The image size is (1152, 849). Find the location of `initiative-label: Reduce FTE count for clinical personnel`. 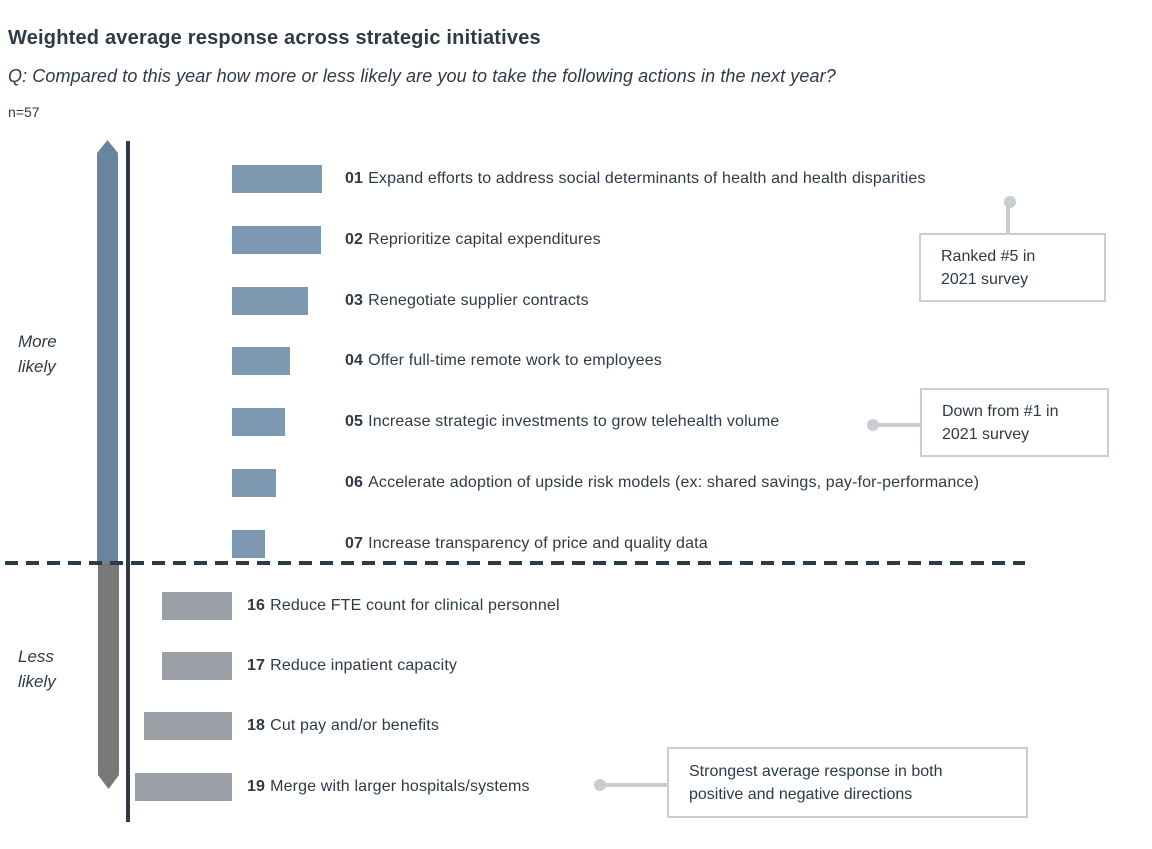

initiative-label: Reduce FTE count for clinical personnel is located at coordinates (415, 605).